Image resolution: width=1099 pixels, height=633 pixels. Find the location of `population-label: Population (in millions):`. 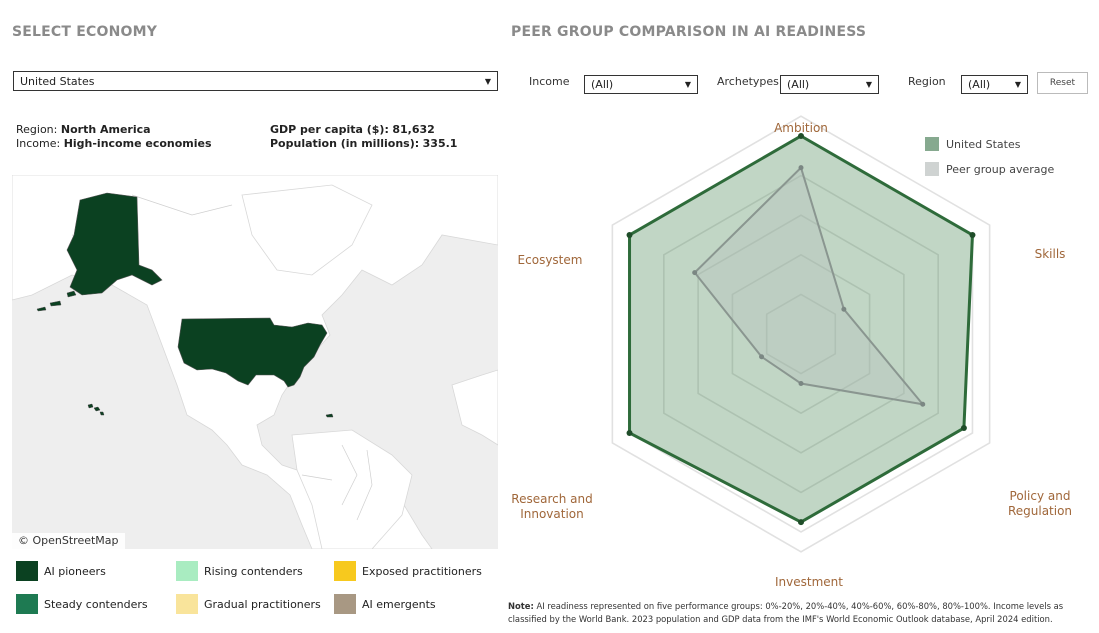

population-label: Population (in millions): is located at coordinates (345, 143).